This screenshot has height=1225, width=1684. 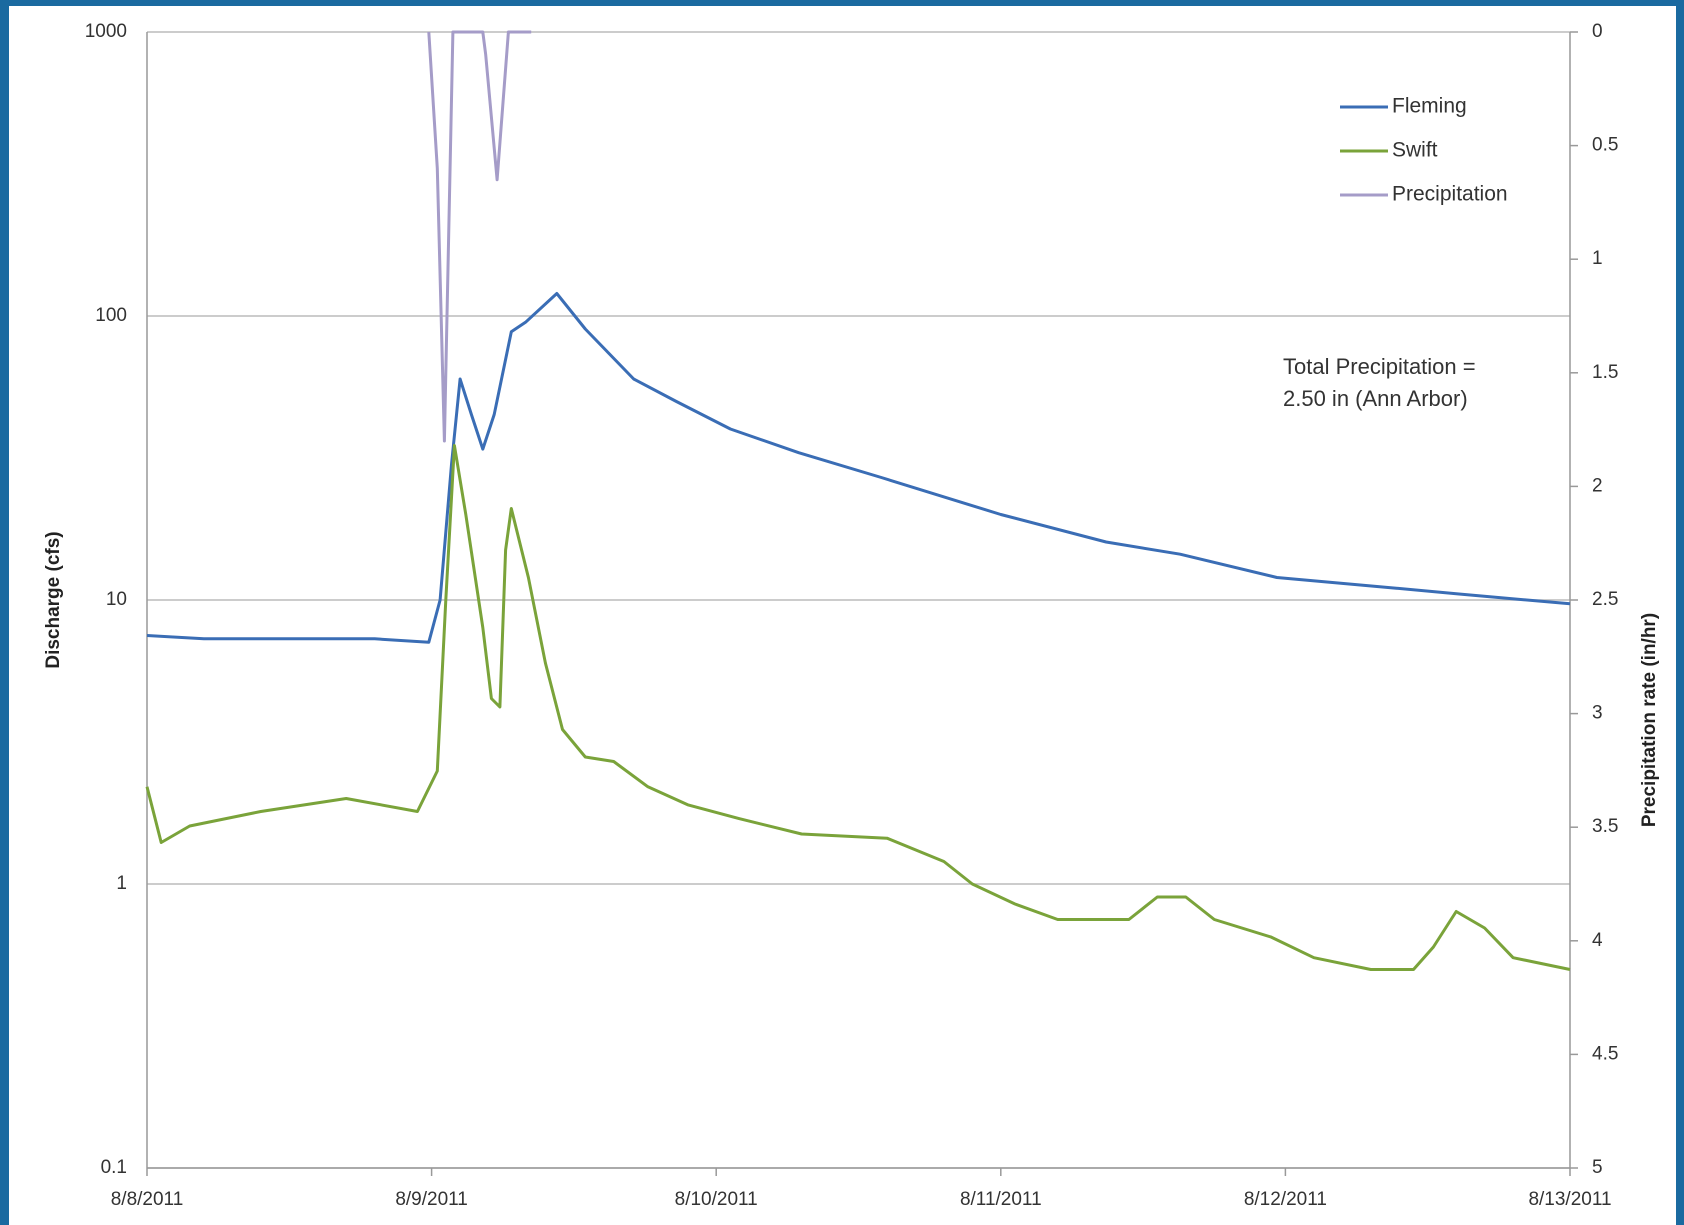 I want to click on series-line, so click(x=479, y=236).